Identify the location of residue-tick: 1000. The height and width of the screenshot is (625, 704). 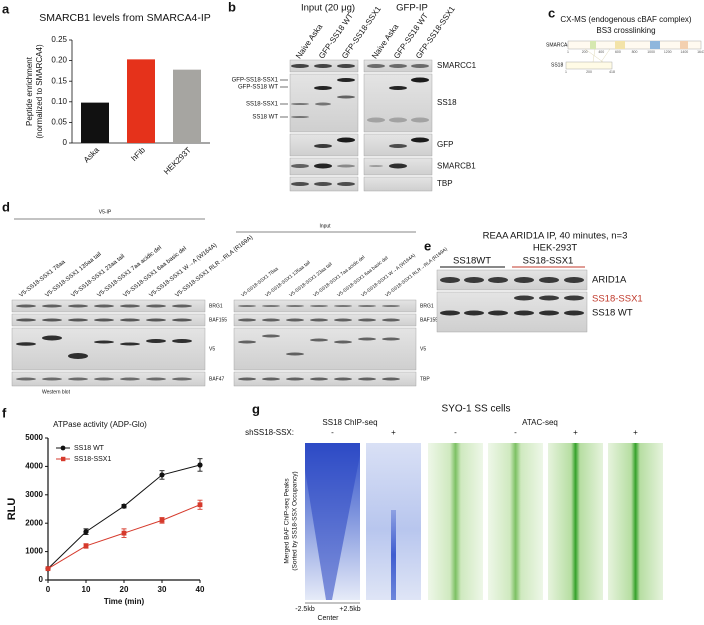
(651, 52).